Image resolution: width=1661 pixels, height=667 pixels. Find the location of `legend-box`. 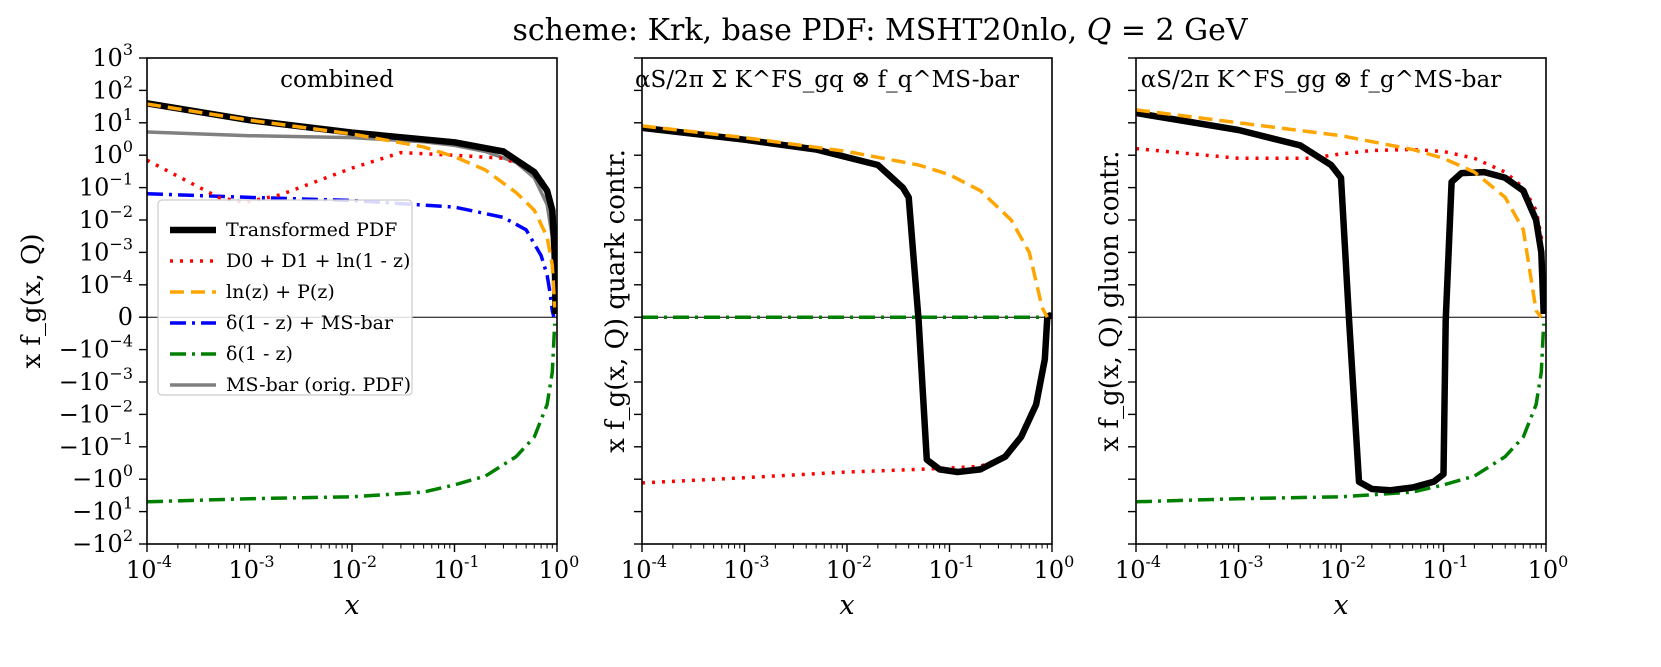

legend-box is located at coordinates (285, 297).